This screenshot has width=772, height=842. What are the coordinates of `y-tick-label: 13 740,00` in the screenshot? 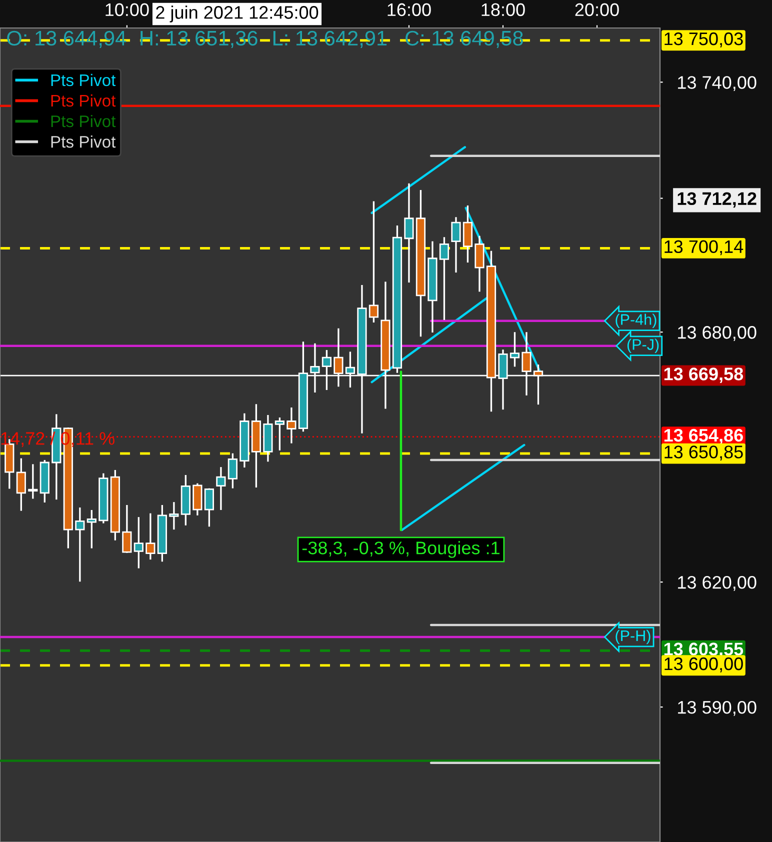 It's located at (717, 84).